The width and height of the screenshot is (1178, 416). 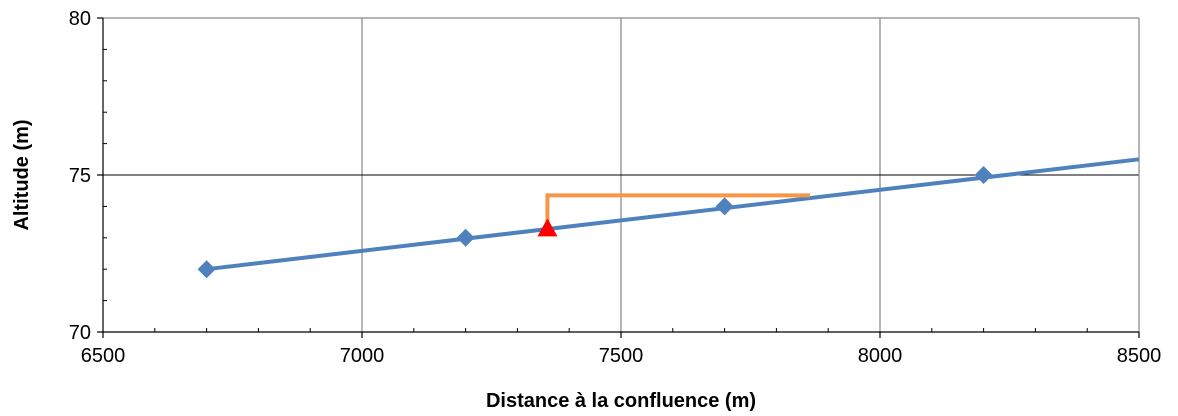 What do you see at coordinates (621, 401) in the screenshot?
I see `x-axis-title: Distance à la confluence (m)` at bounding box center [621, 401].